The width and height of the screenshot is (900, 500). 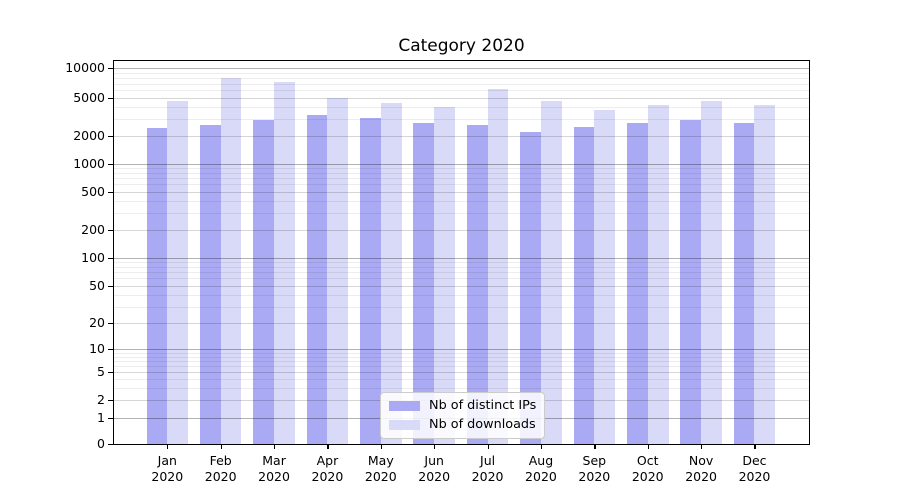 What do you see at coordinates (487, 468) in the screenshot?
I see `x-tick-label-jul: Jul 2020` at bounding box center [487, 468].